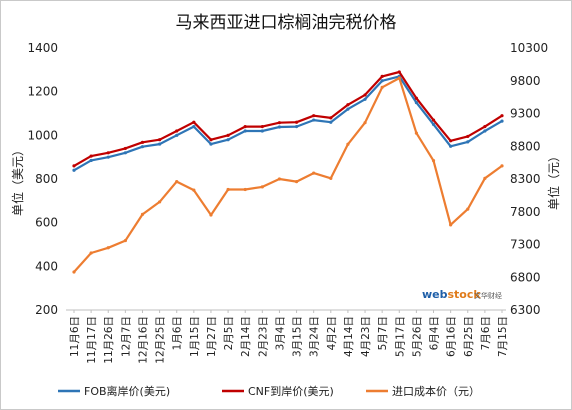  I want to click on y-tick-right: 7300, so click(525, 245).